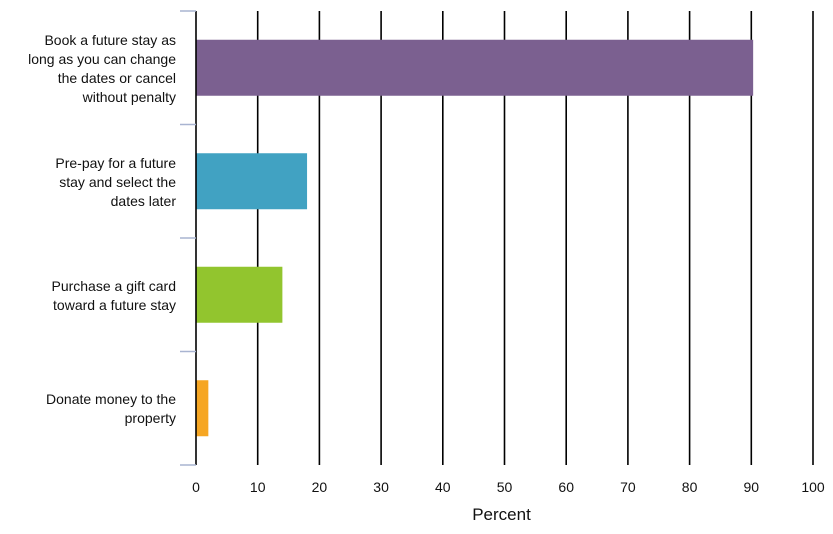 The height and width of the screenshot is (534, 833). I want to click on x-tick-label: 40, so click(443, 487).